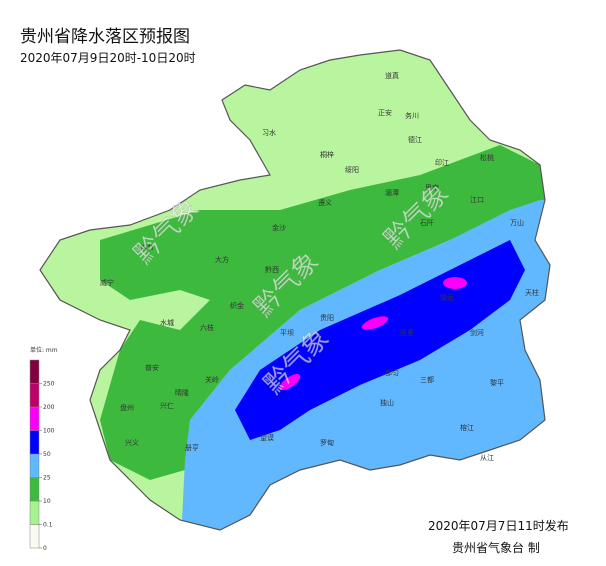 The image size is (606, 566). Describe the element at coordinates (287, 332) in the screenshot. I see `county-label: 平坝` at that location.